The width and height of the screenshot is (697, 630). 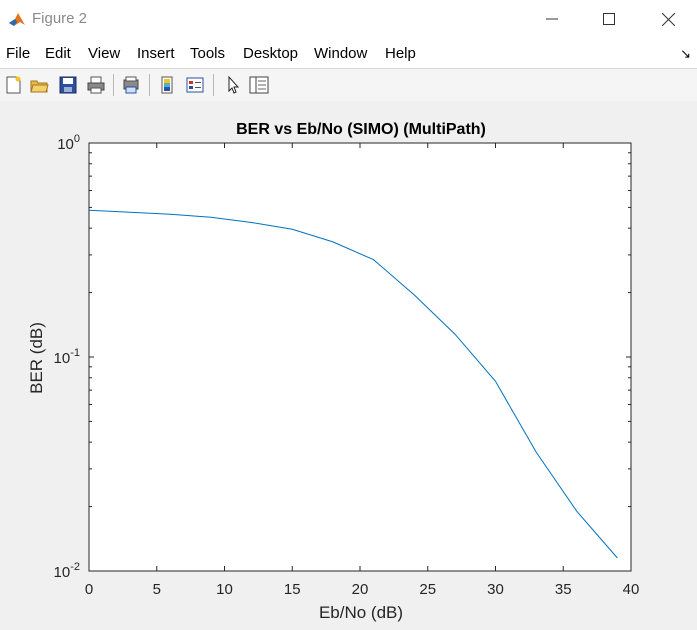 I want to click on legend-icon, so click(x=195, y=85).